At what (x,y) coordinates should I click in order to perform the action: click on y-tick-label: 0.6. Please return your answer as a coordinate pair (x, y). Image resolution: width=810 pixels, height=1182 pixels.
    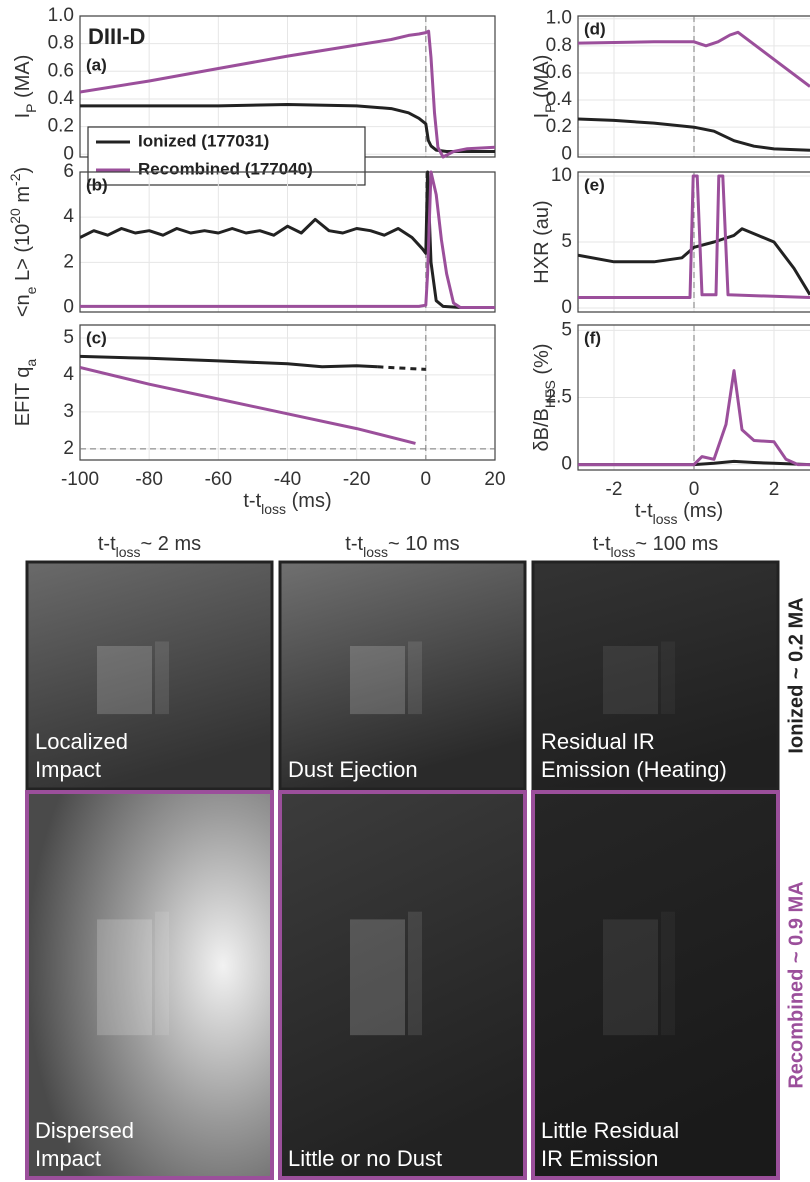
    Looking at the image, I should click on (61, 70).